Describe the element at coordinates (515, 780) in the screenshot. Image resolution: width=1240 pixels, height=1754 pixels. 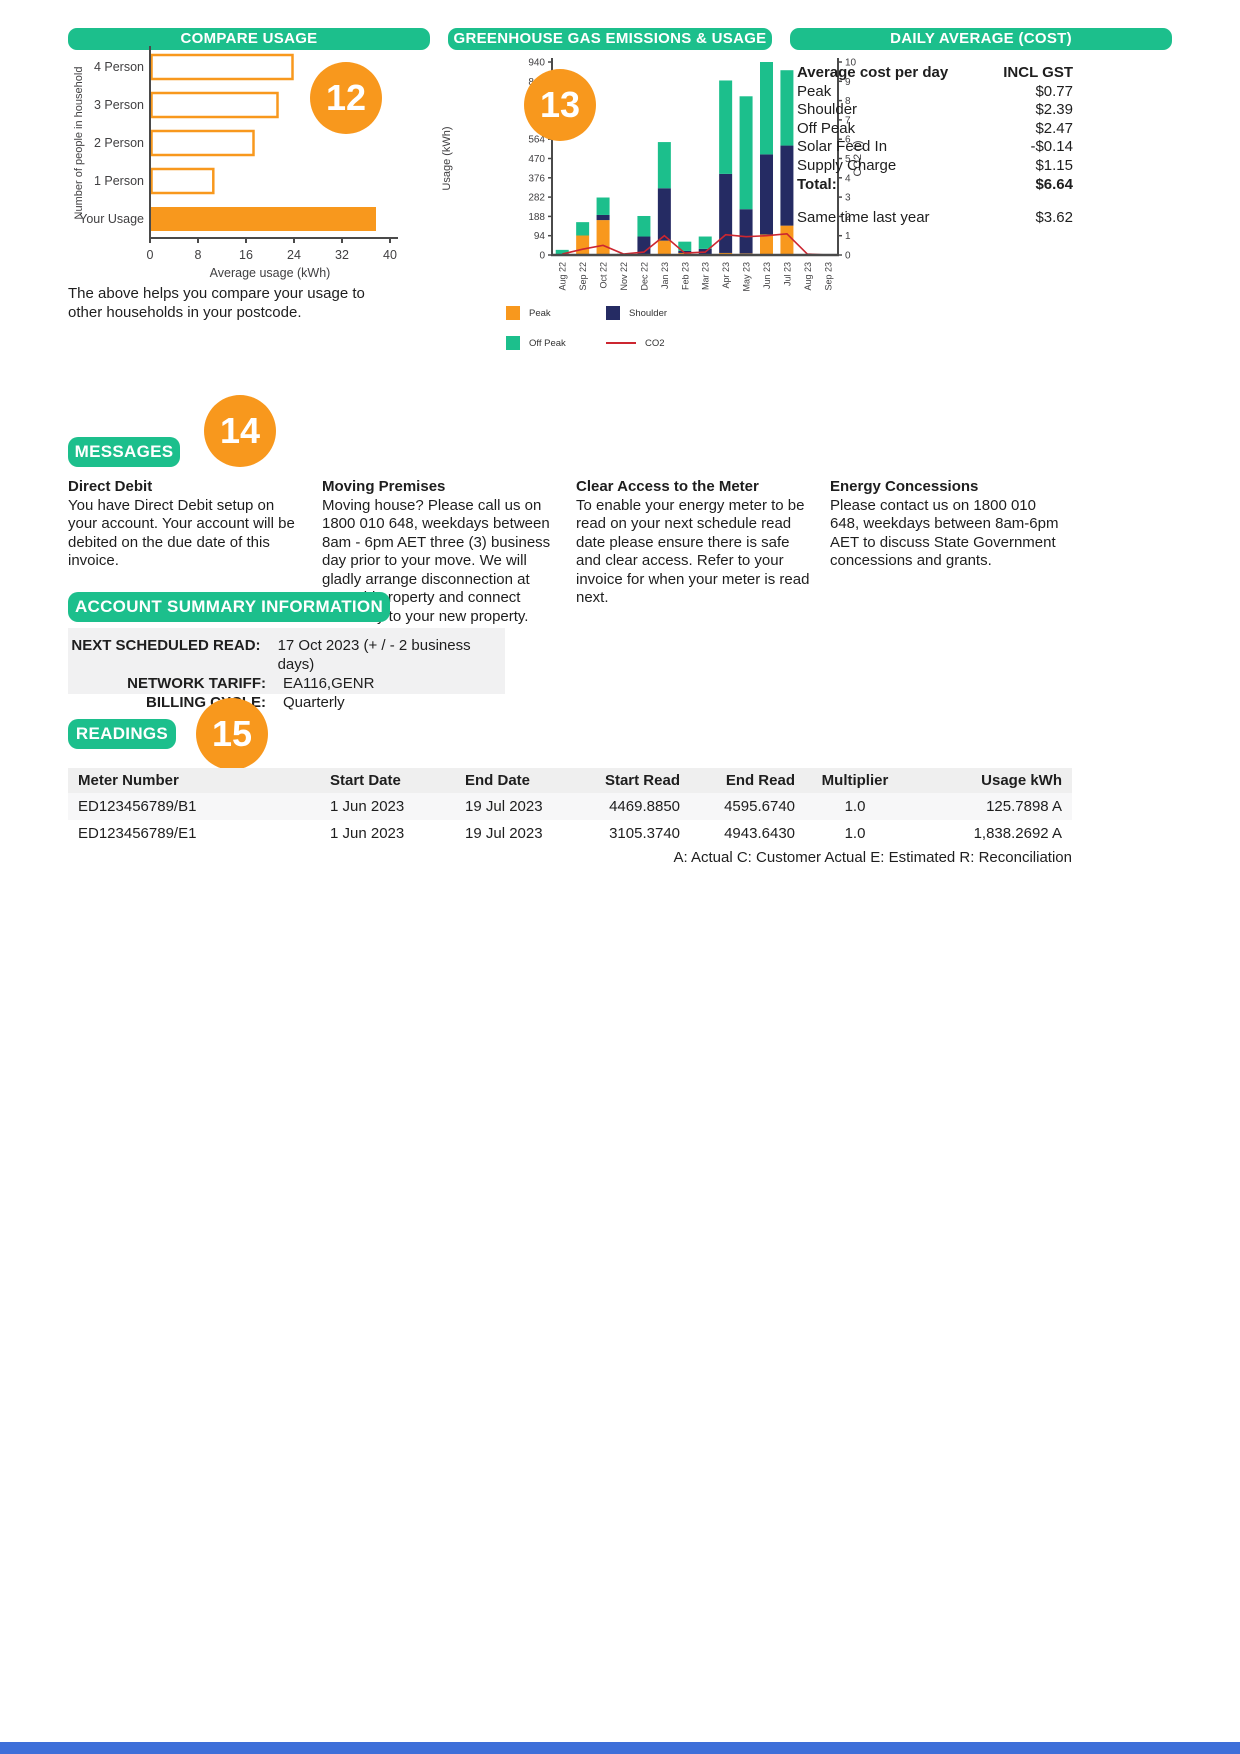
I see `readings-column-header: End Date` at that location.